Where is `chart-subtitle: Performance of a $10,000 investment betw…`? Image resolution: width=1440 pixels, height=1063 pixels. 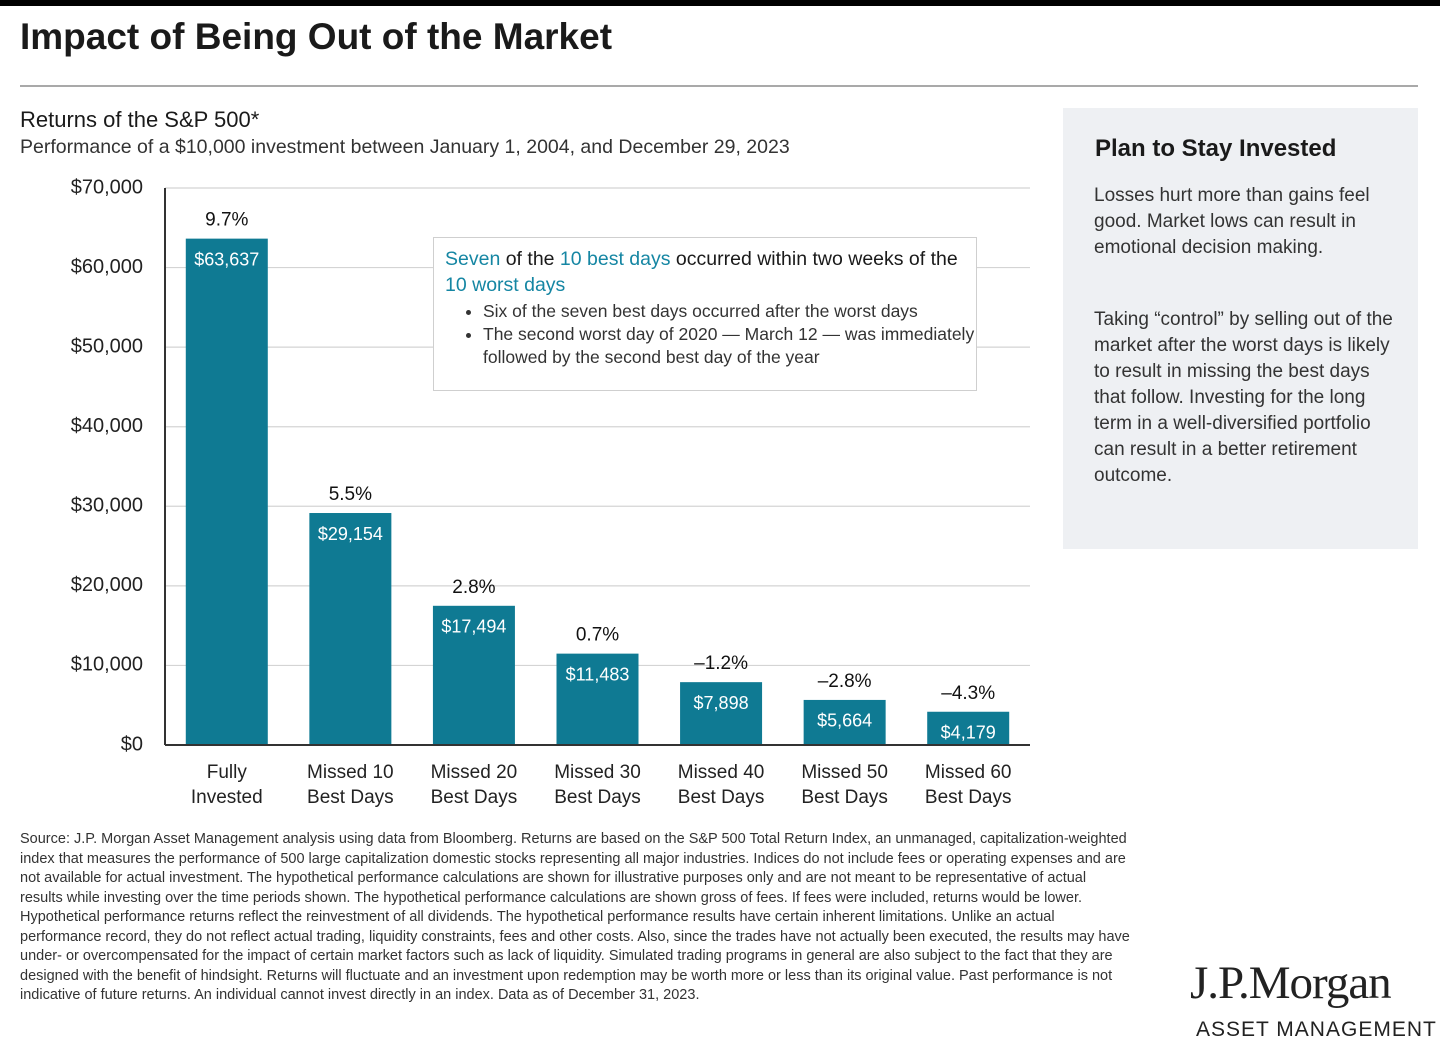
chart-subtitle: Performance of a $10,000 investment betw… is located at coordinates (405, 147).